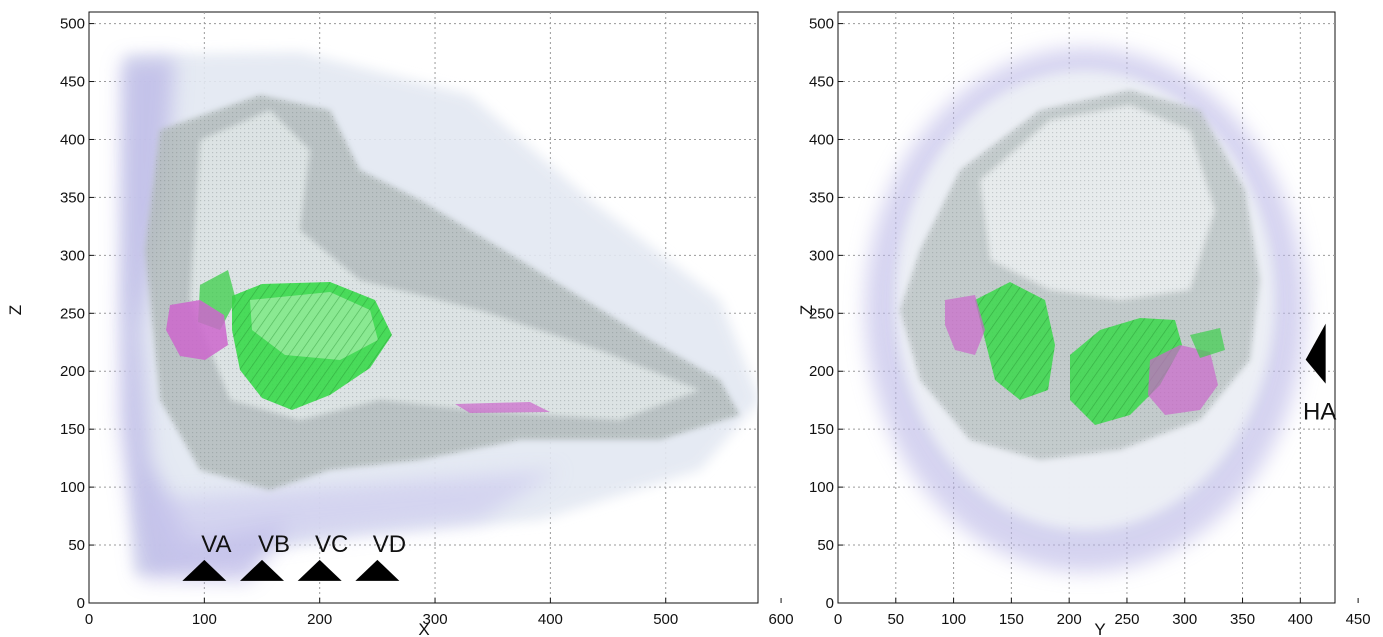  I want to click on left-x-ticks: 0 100 200 300 400 500 600, so click(439, 613).